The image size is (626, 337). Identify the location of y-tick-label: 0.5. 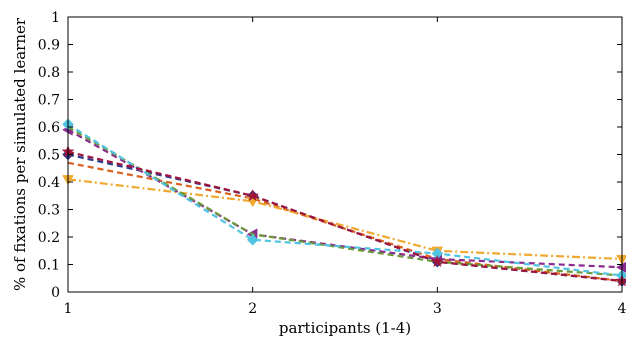
(49, 156).